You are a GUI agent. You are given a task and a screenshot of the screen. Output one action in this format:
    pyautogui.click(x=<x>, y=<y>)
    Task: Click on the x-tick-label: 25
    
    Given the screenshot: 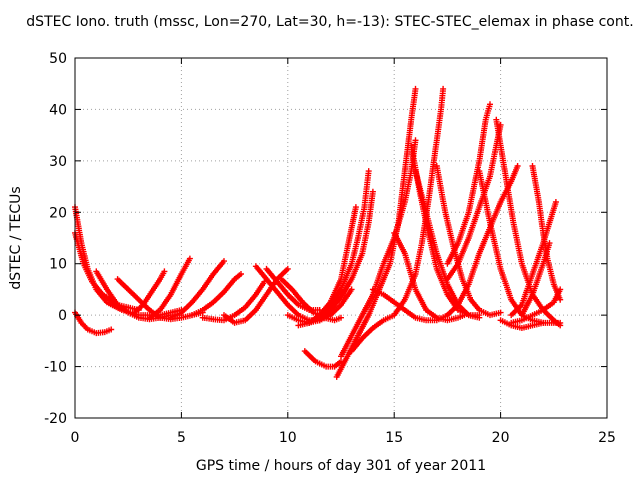 What is the action you would take?
    pyautogui.click(x=607, y=438)
    